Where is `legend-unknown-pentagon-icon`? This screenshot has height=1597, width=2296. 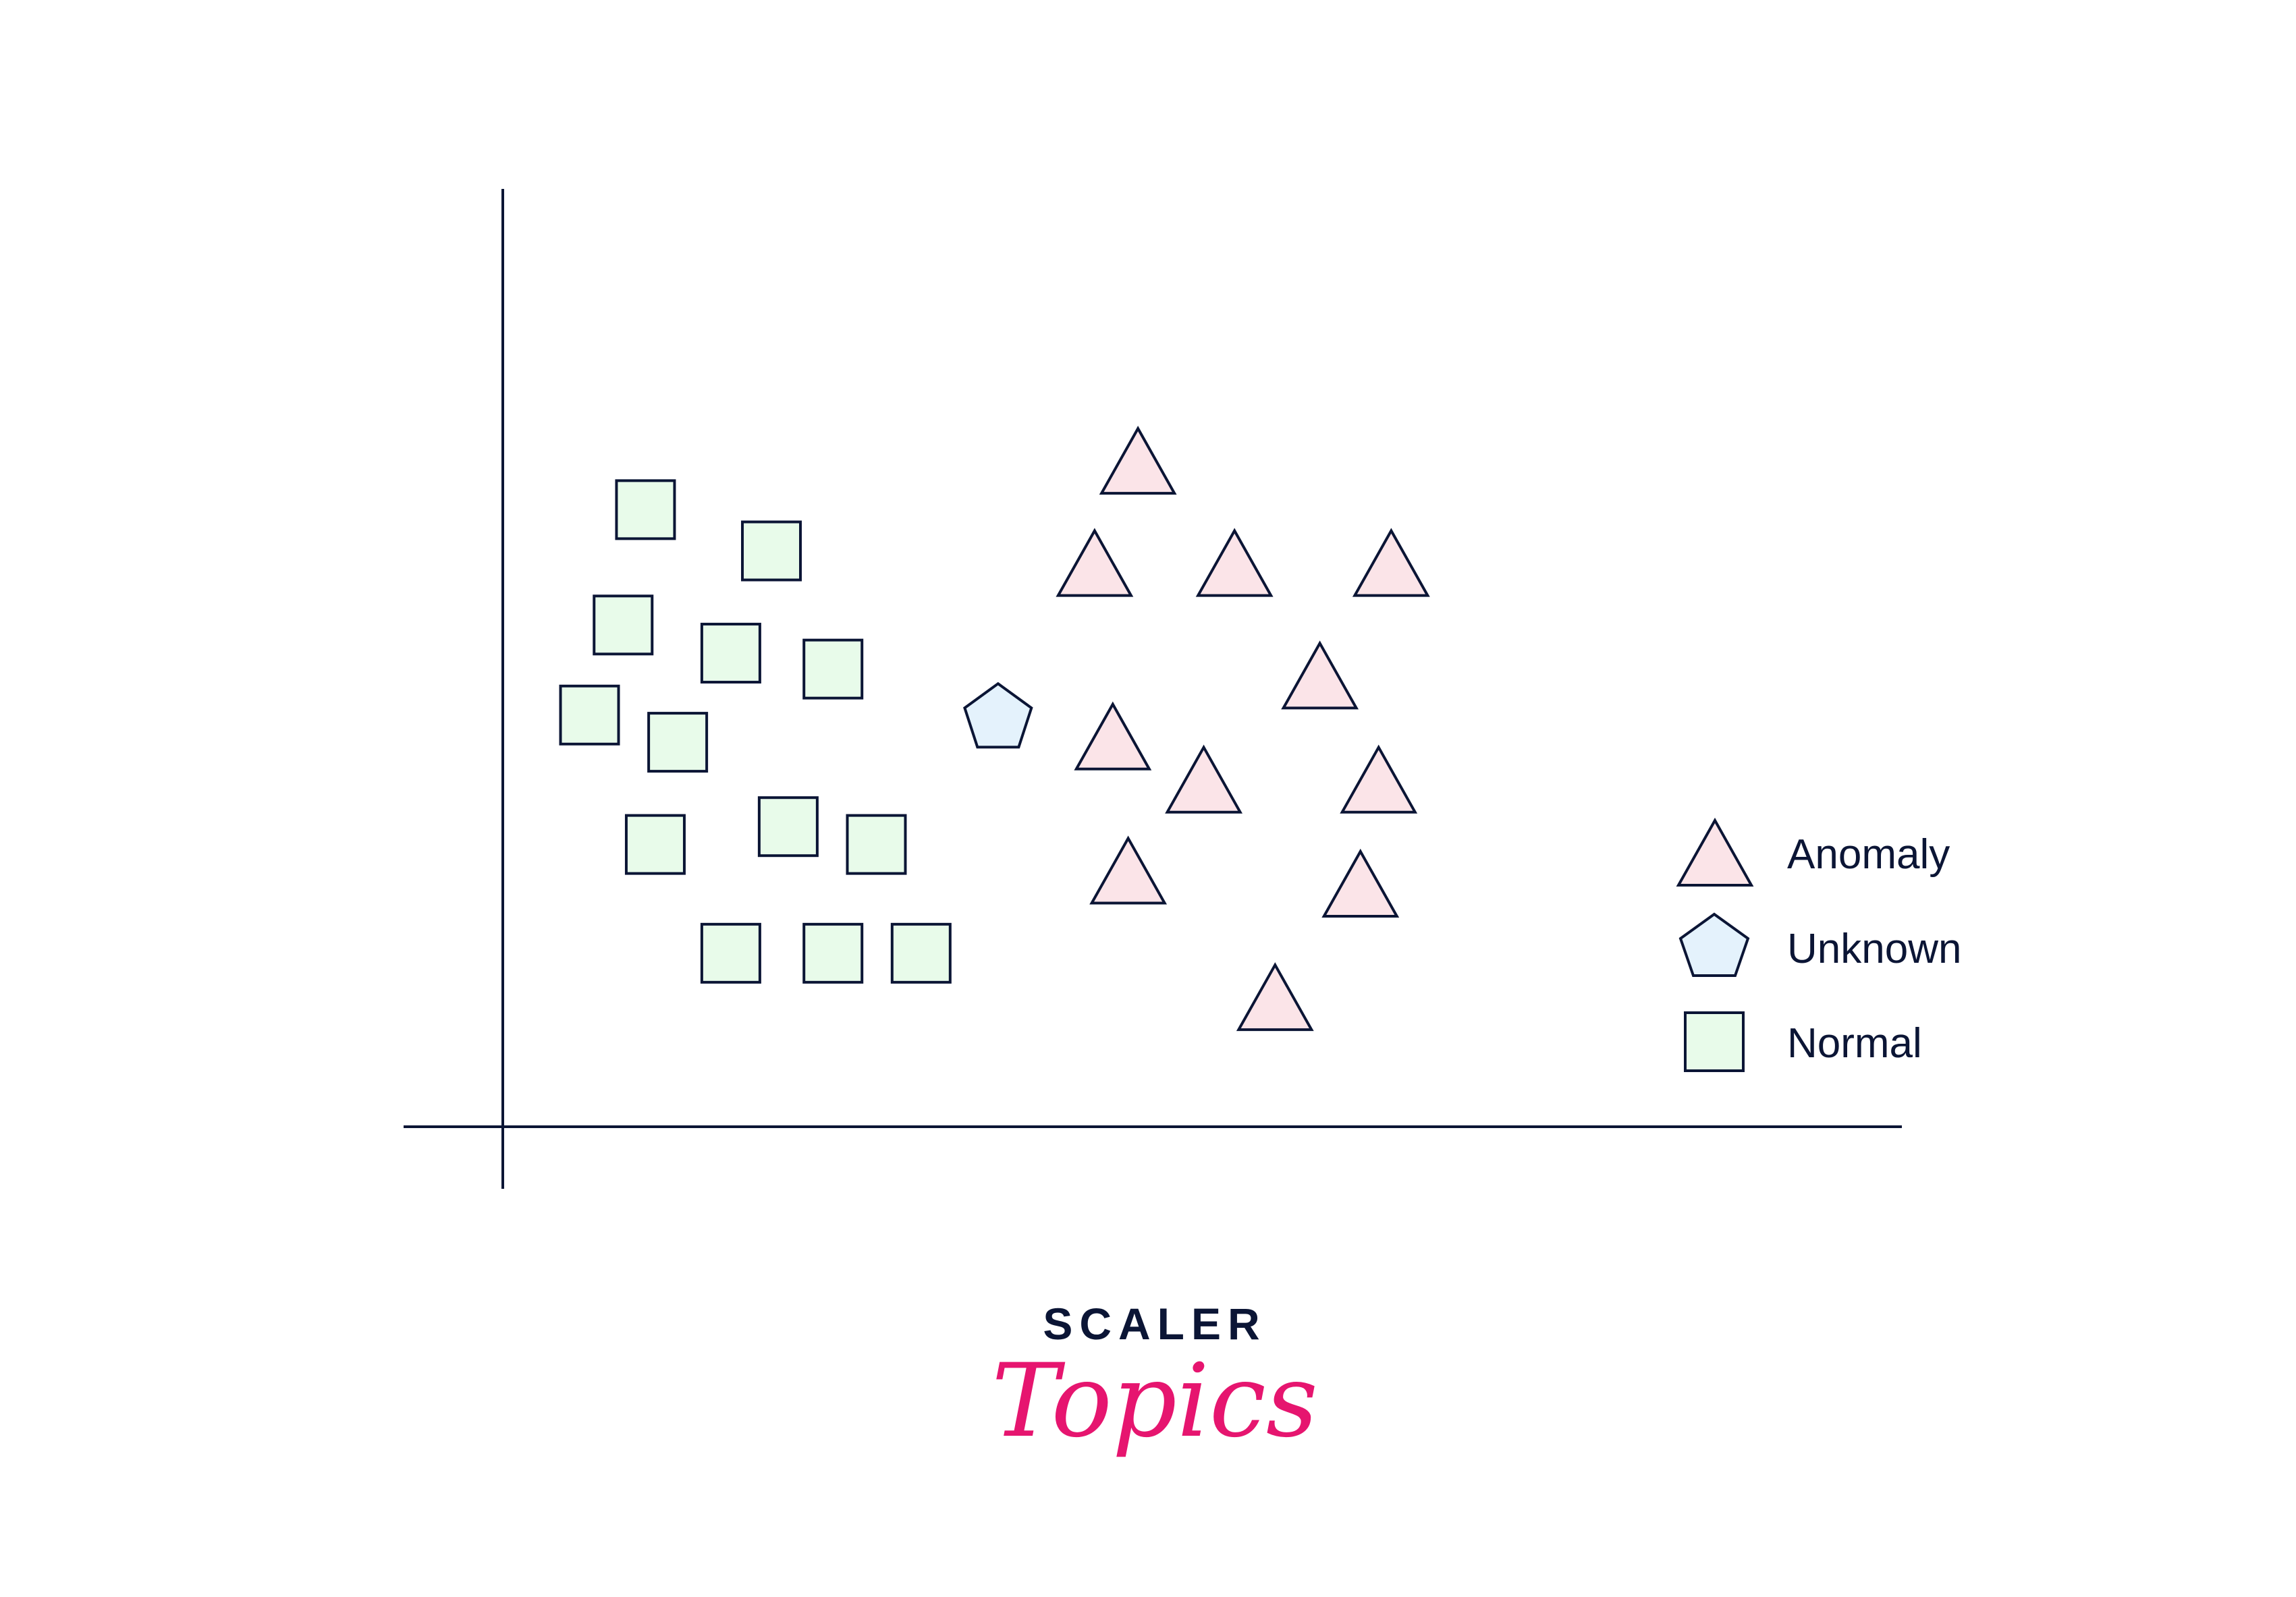 legend-unknown-pentagon-icon is located at coordinates (1714, 944).